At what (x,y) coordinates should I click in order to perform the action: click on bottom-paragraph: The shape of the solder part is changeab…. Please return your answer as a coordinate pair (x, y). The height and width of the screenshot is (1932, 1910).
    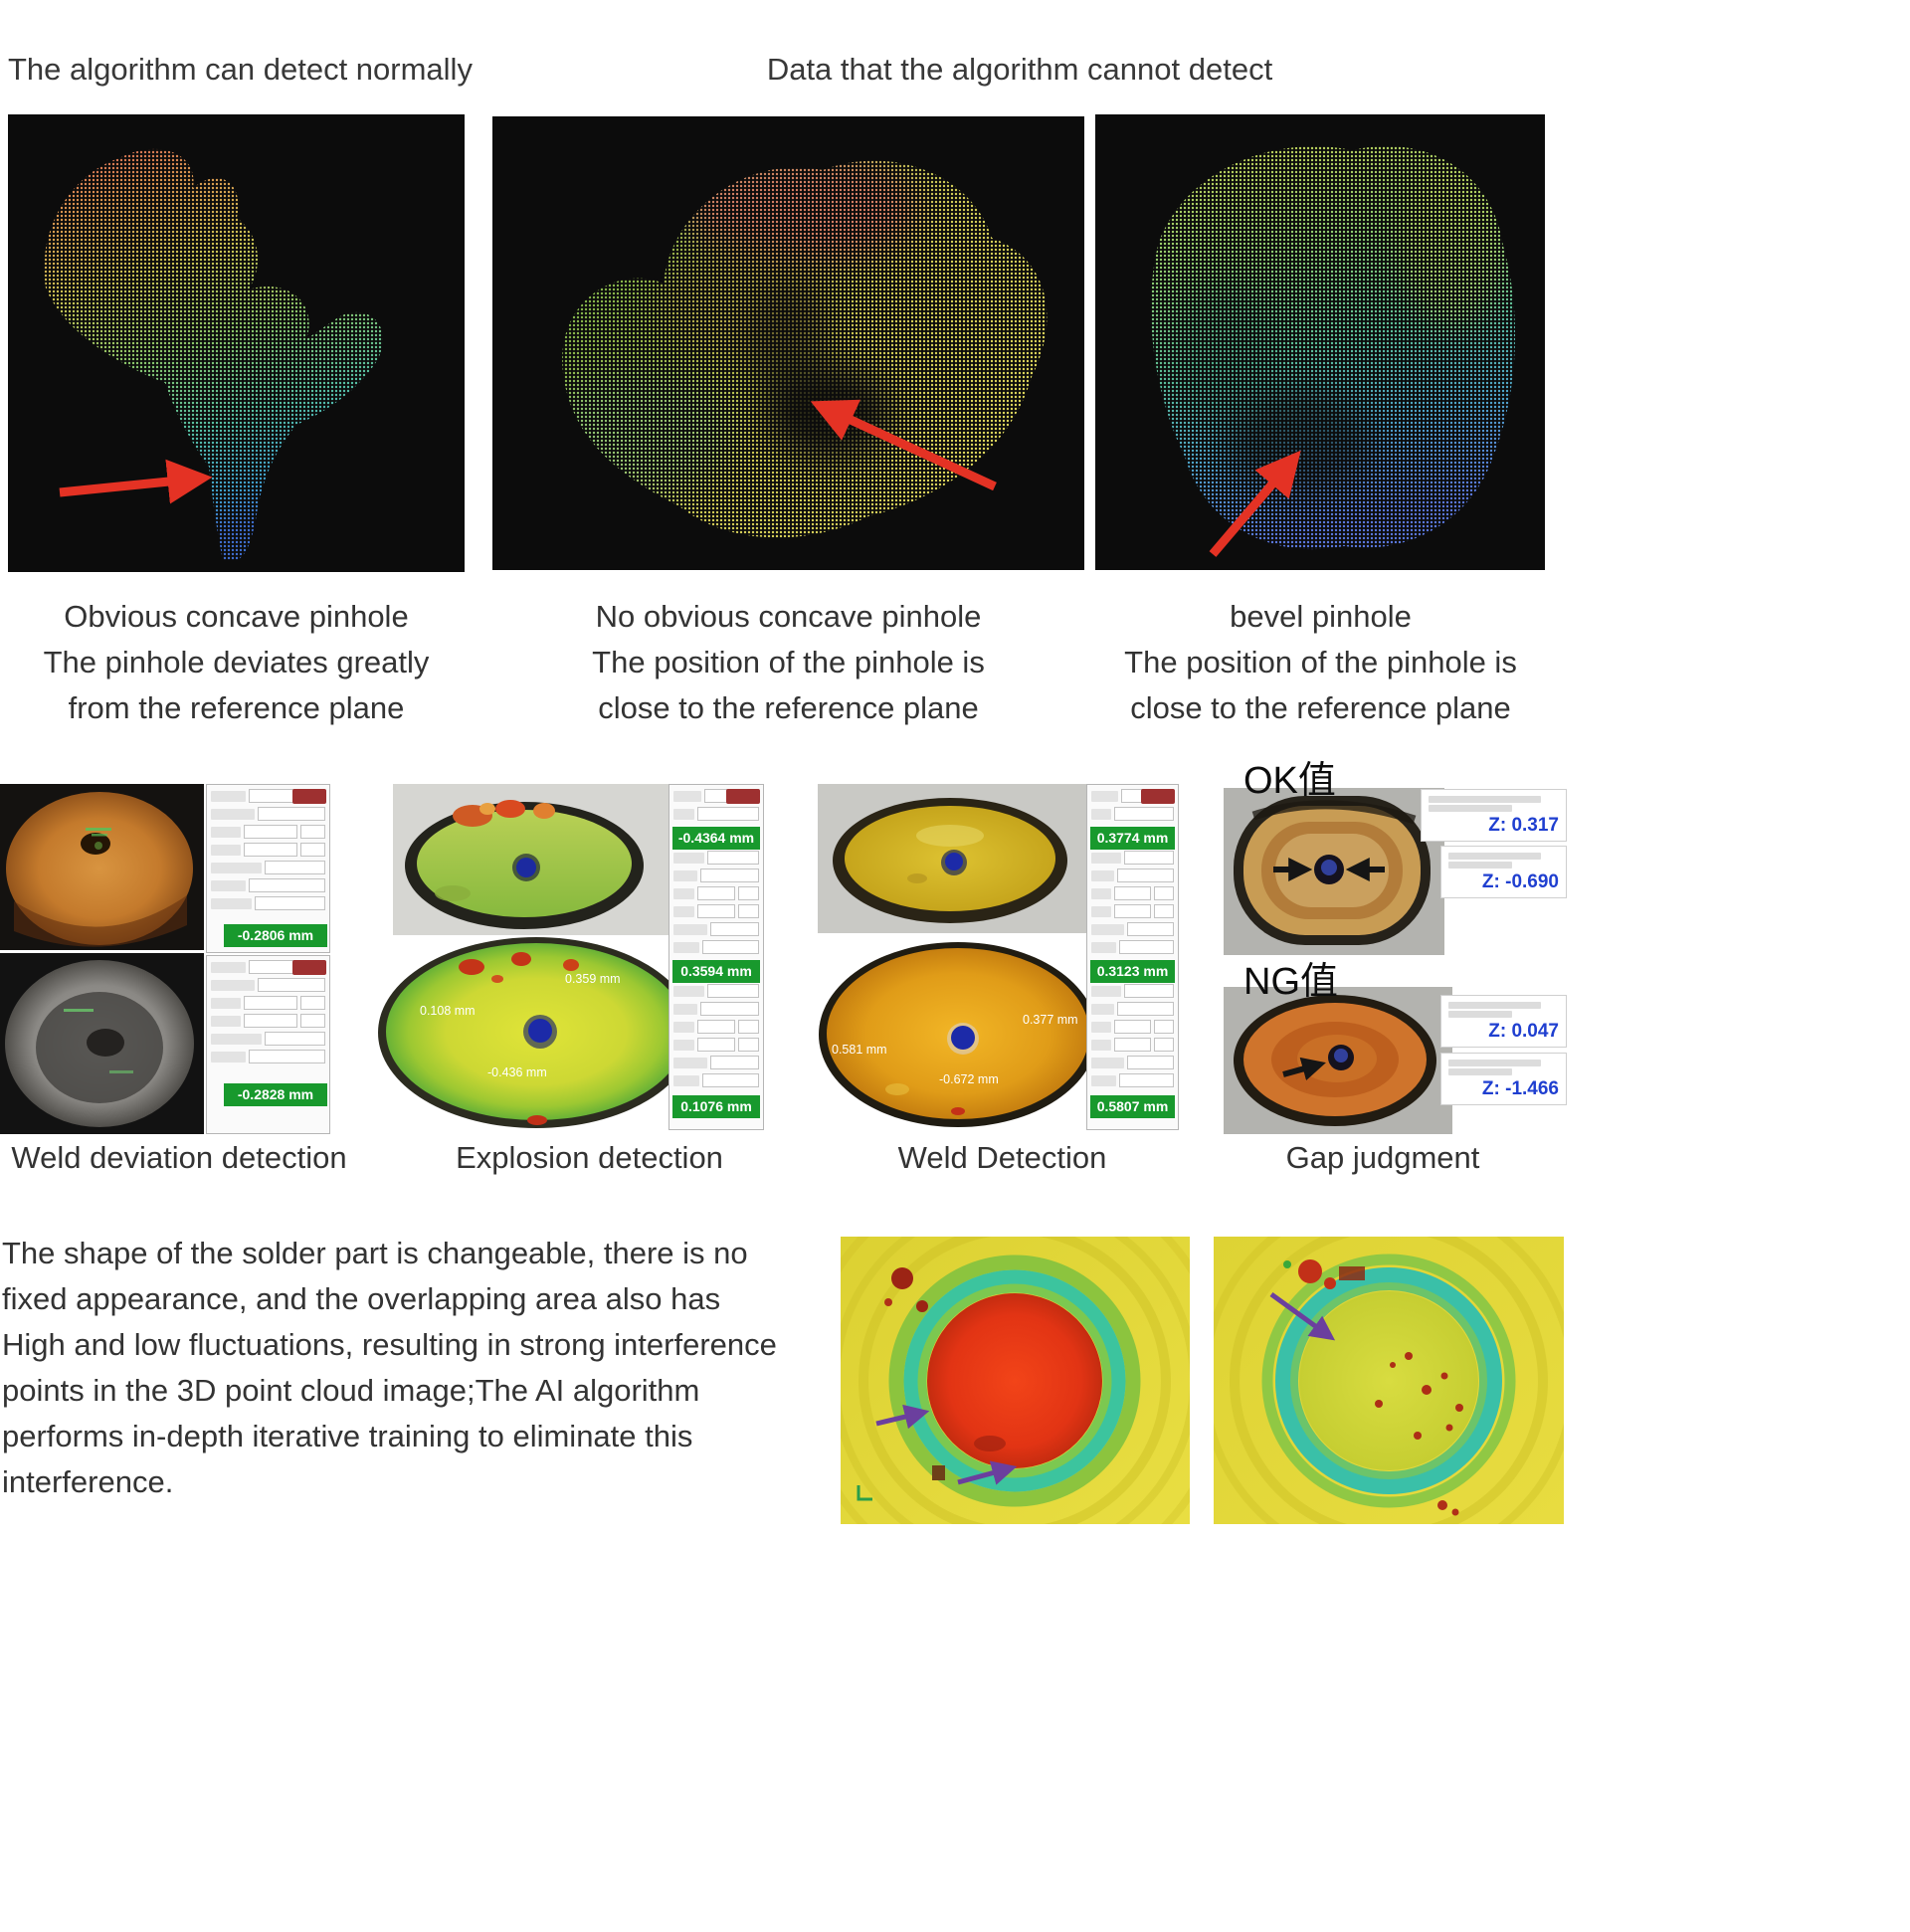
    Looking at the image, I should click on (430, 1368).